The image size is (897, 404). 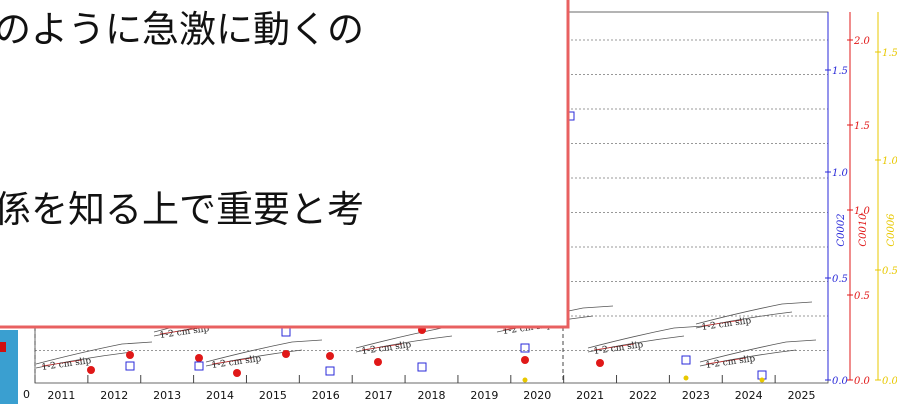 I want to click on y-left-label: 0, so click(x=26, y=394).